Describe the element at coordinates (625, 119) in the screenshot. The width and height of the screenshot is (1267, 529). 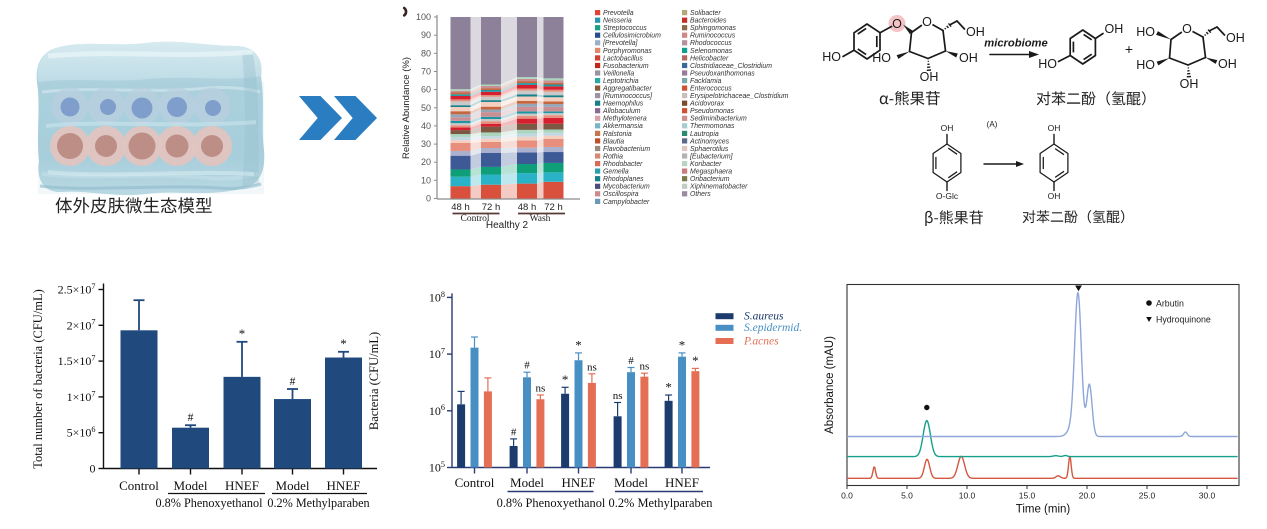
I see `svg-text: Methylotenera` at that location.